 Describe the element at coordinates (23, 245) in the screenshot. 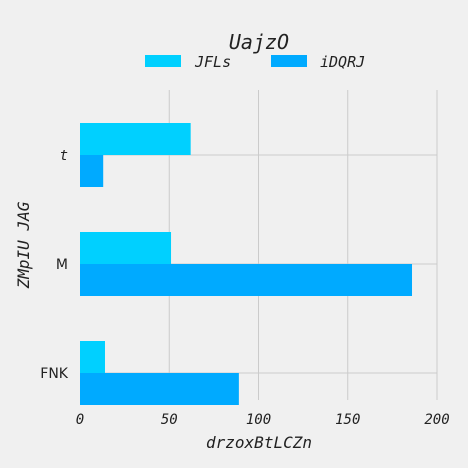

I see `y-axis-label: ZMpIU JAG` at that location.